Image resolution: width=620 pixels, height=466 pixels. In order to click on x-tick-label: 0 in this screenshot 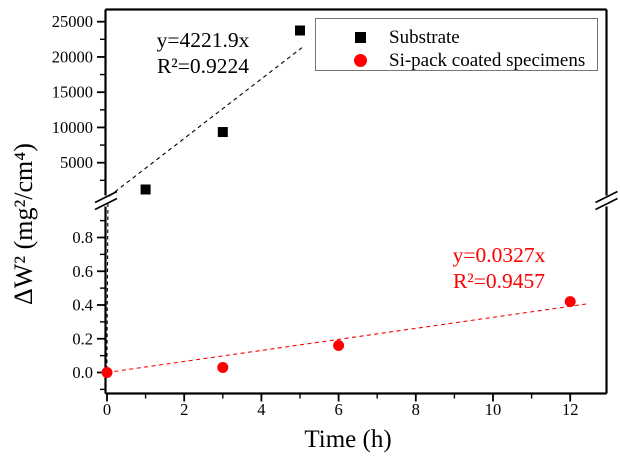, I will do `click(107, 409)`.